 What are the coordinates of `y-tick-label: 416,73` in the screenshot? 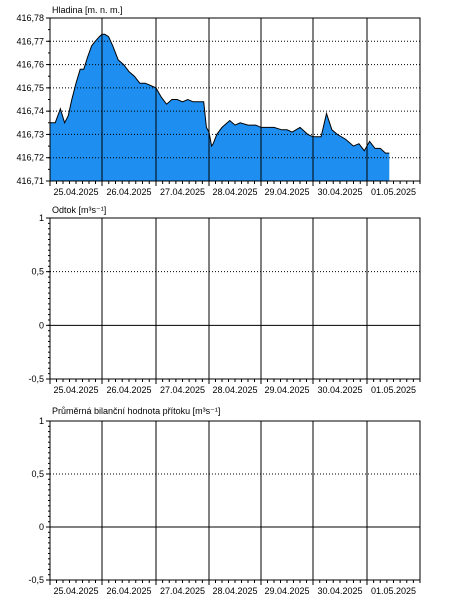 It's located at (30, 134).